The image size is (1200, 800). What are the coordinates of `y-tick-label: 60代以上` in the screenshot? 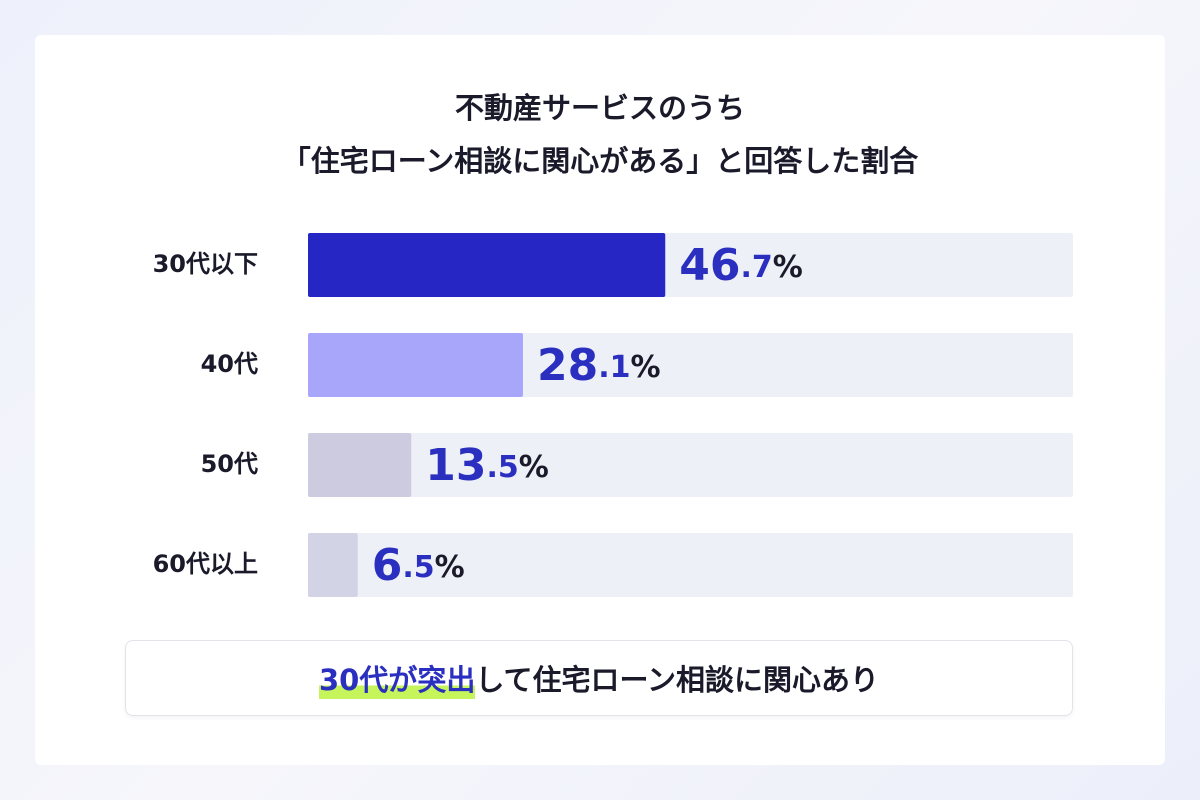 It's located at (205, 564).